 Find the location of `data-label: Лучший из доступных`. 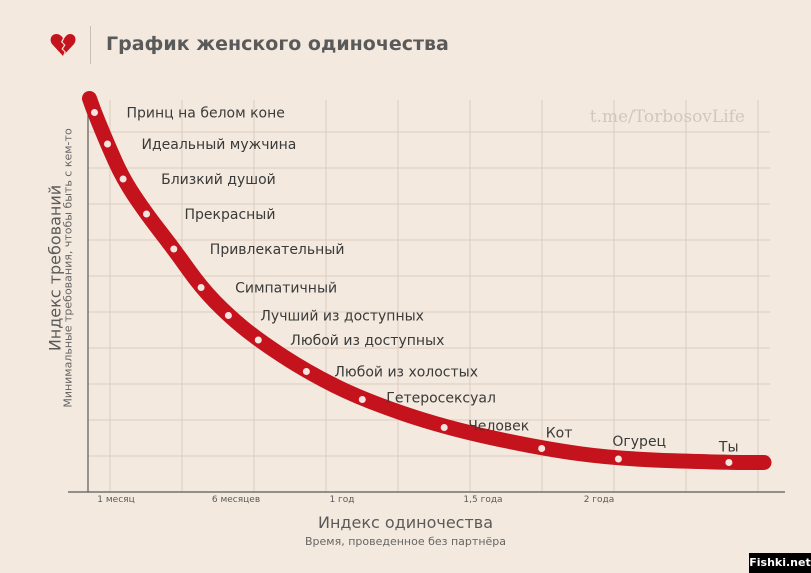

data-label: Лучший из доступных is located at coordinates (342, 317).